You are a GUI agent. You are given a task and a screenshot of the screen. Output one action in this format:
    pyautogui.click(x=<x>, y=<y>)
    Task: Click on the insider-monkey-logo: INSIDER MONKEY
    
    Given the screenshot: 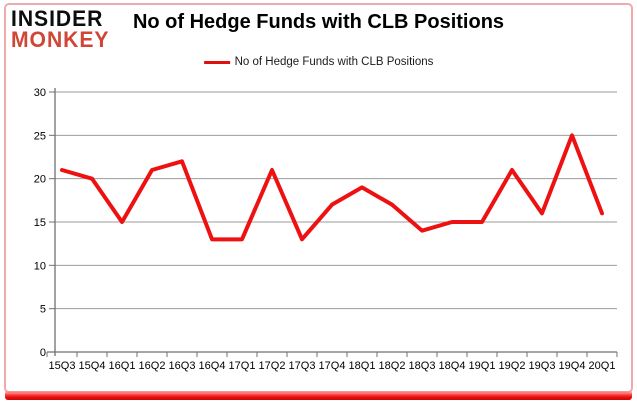 What is the action you would take?
    pyautogui.click(x=60, y=29)
    